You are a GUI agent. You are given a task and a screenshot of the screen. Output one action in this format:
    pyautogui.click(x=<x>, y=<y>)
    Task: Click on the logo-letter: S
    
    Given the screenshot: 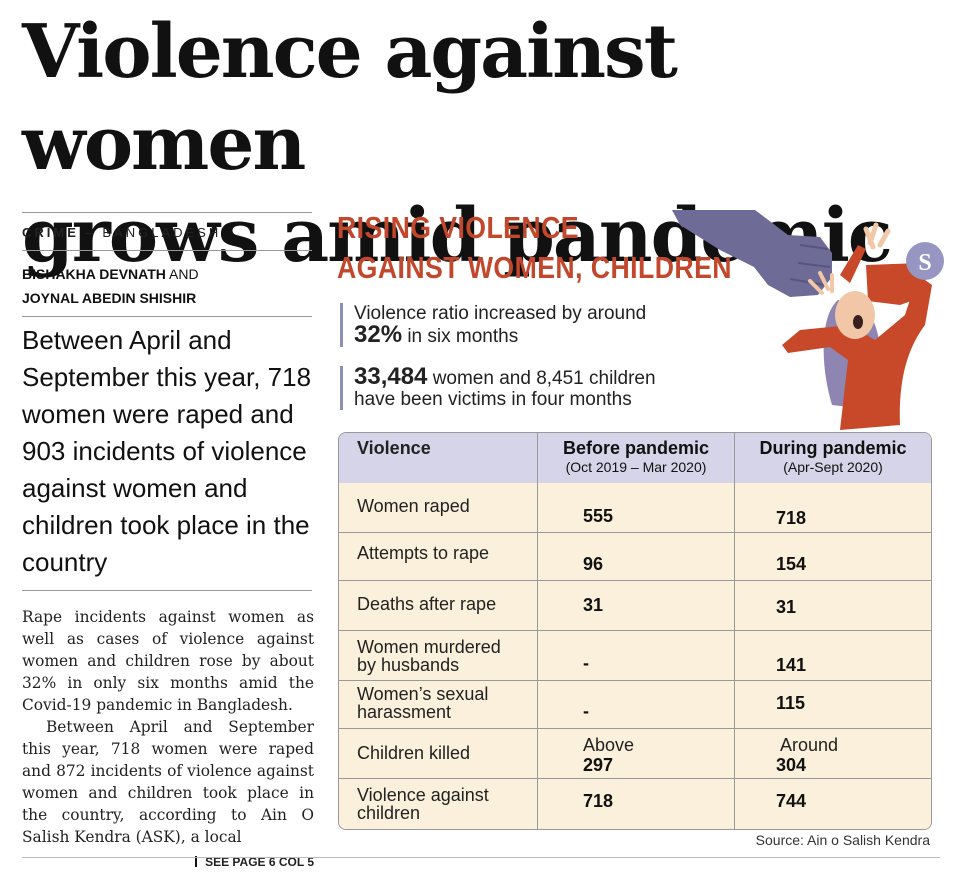 What is the action you would take?
    pyautogui.click(x=924, y=263)
    